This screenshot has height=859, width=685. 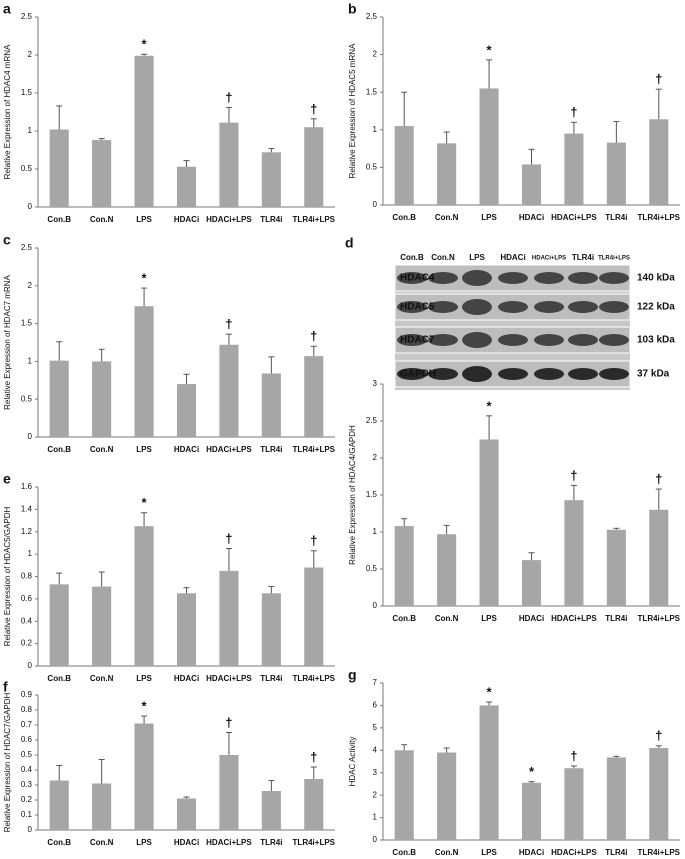 I want to click on band-name: HDAC4, so click(x=417, y=278).